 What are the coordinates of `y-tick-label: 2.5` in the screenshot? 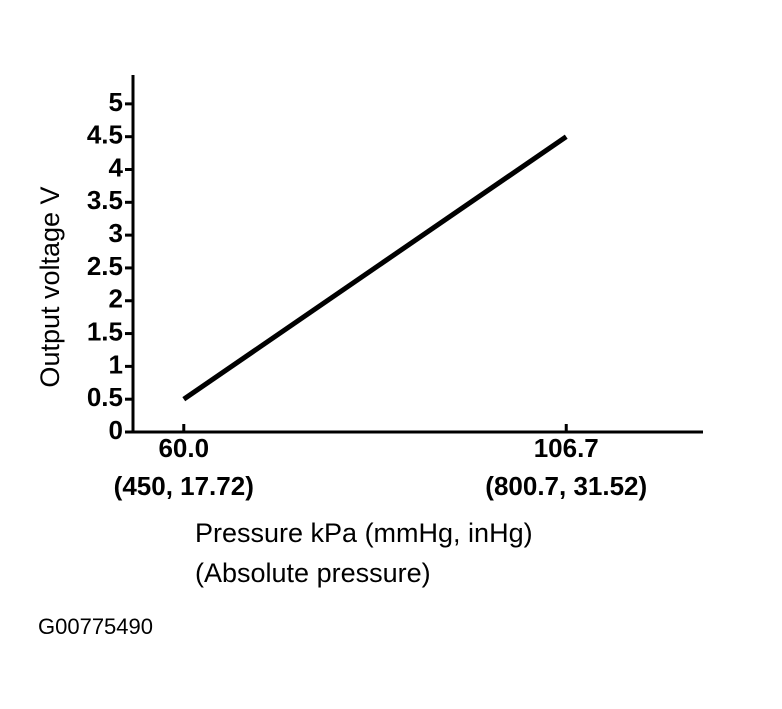 It's located at (105, 266).